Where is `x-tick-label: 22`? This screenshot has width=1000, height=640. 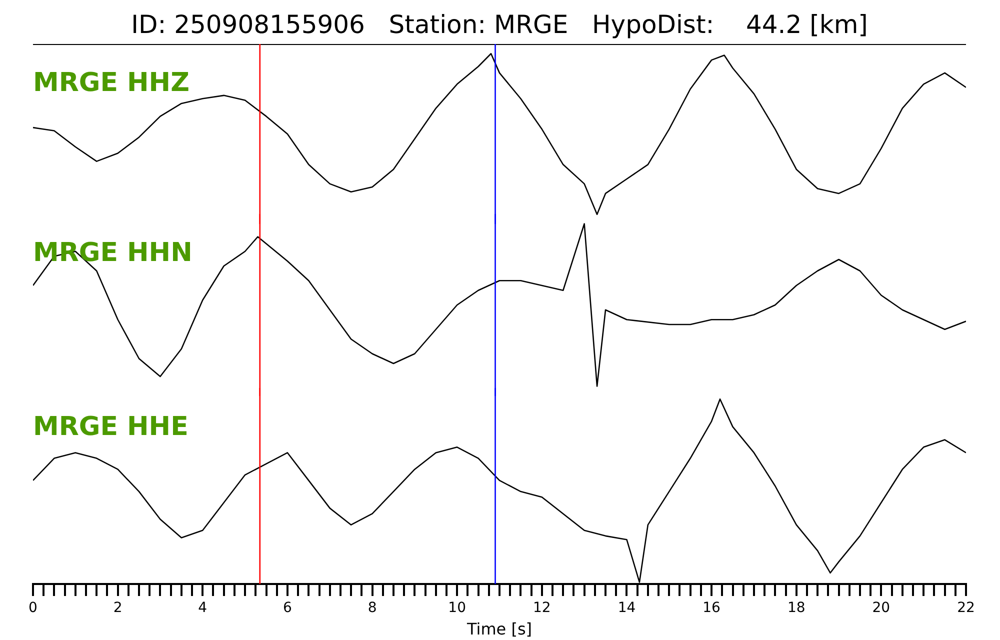
x-tick-label: 22 is located at coordinates (966, 608).